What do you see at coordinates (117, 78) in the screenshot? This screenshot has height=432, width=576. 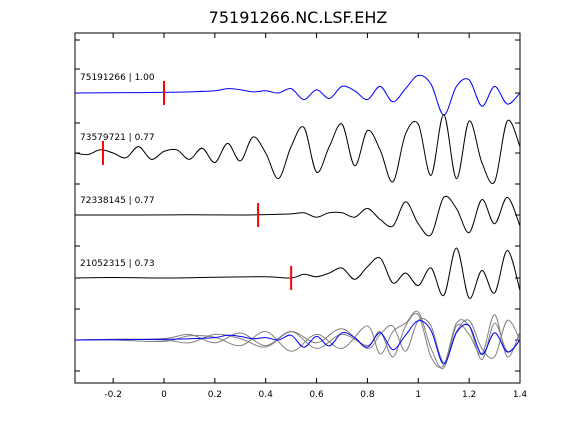 I see `trace-label-0: 75191266 | 1.00` at bounding box center [117, 78].